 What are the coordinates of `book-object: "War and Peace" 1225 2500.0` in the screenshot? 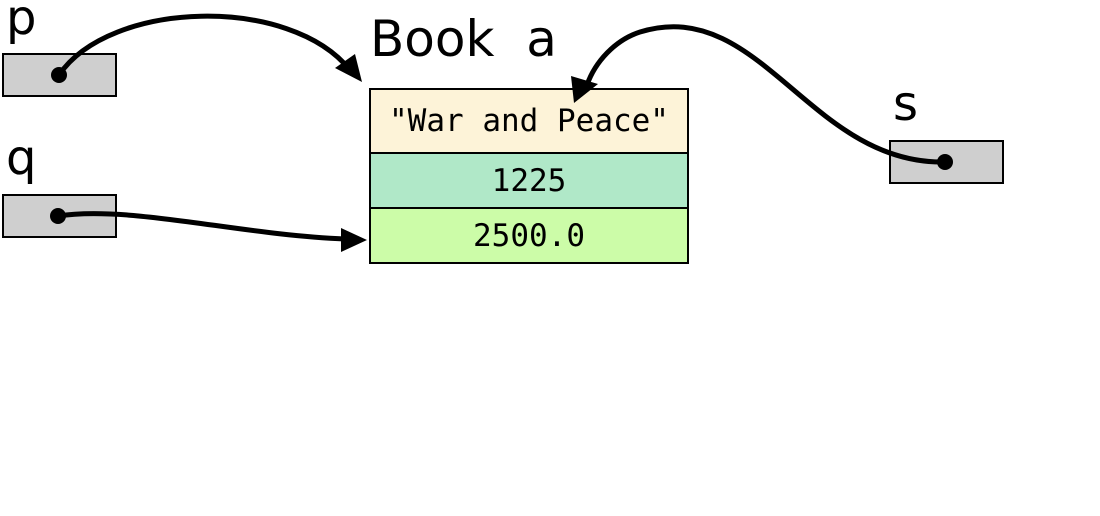 It's located at (529, 176).